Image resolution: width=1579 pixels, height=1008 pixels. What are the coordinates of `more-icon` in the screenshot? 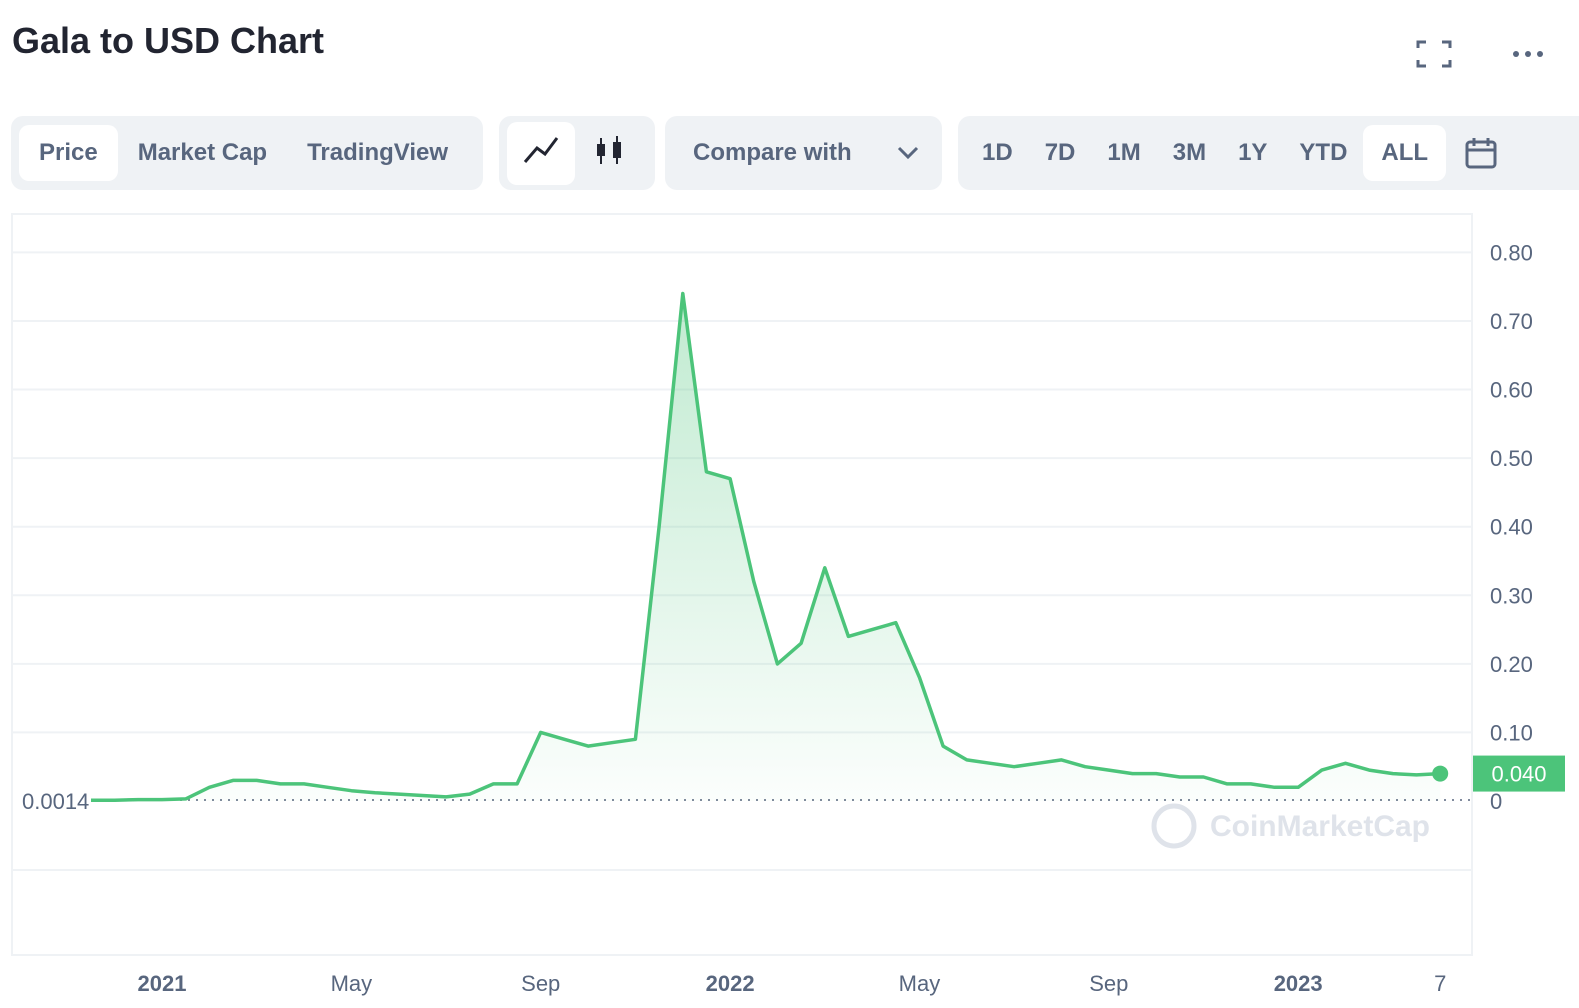 It's located at (1528, 54).